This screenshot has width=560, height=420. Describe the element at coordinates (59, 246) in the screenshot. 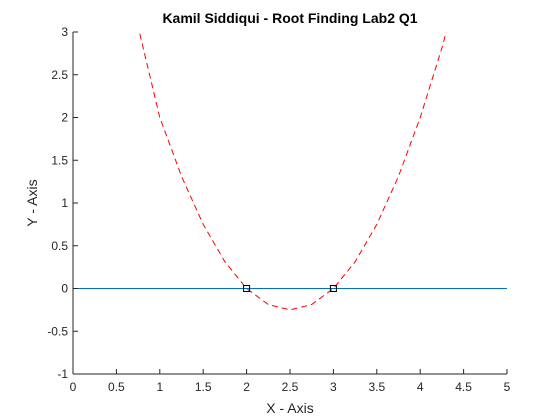

I see `y-tick-label: 0.5` at that location.